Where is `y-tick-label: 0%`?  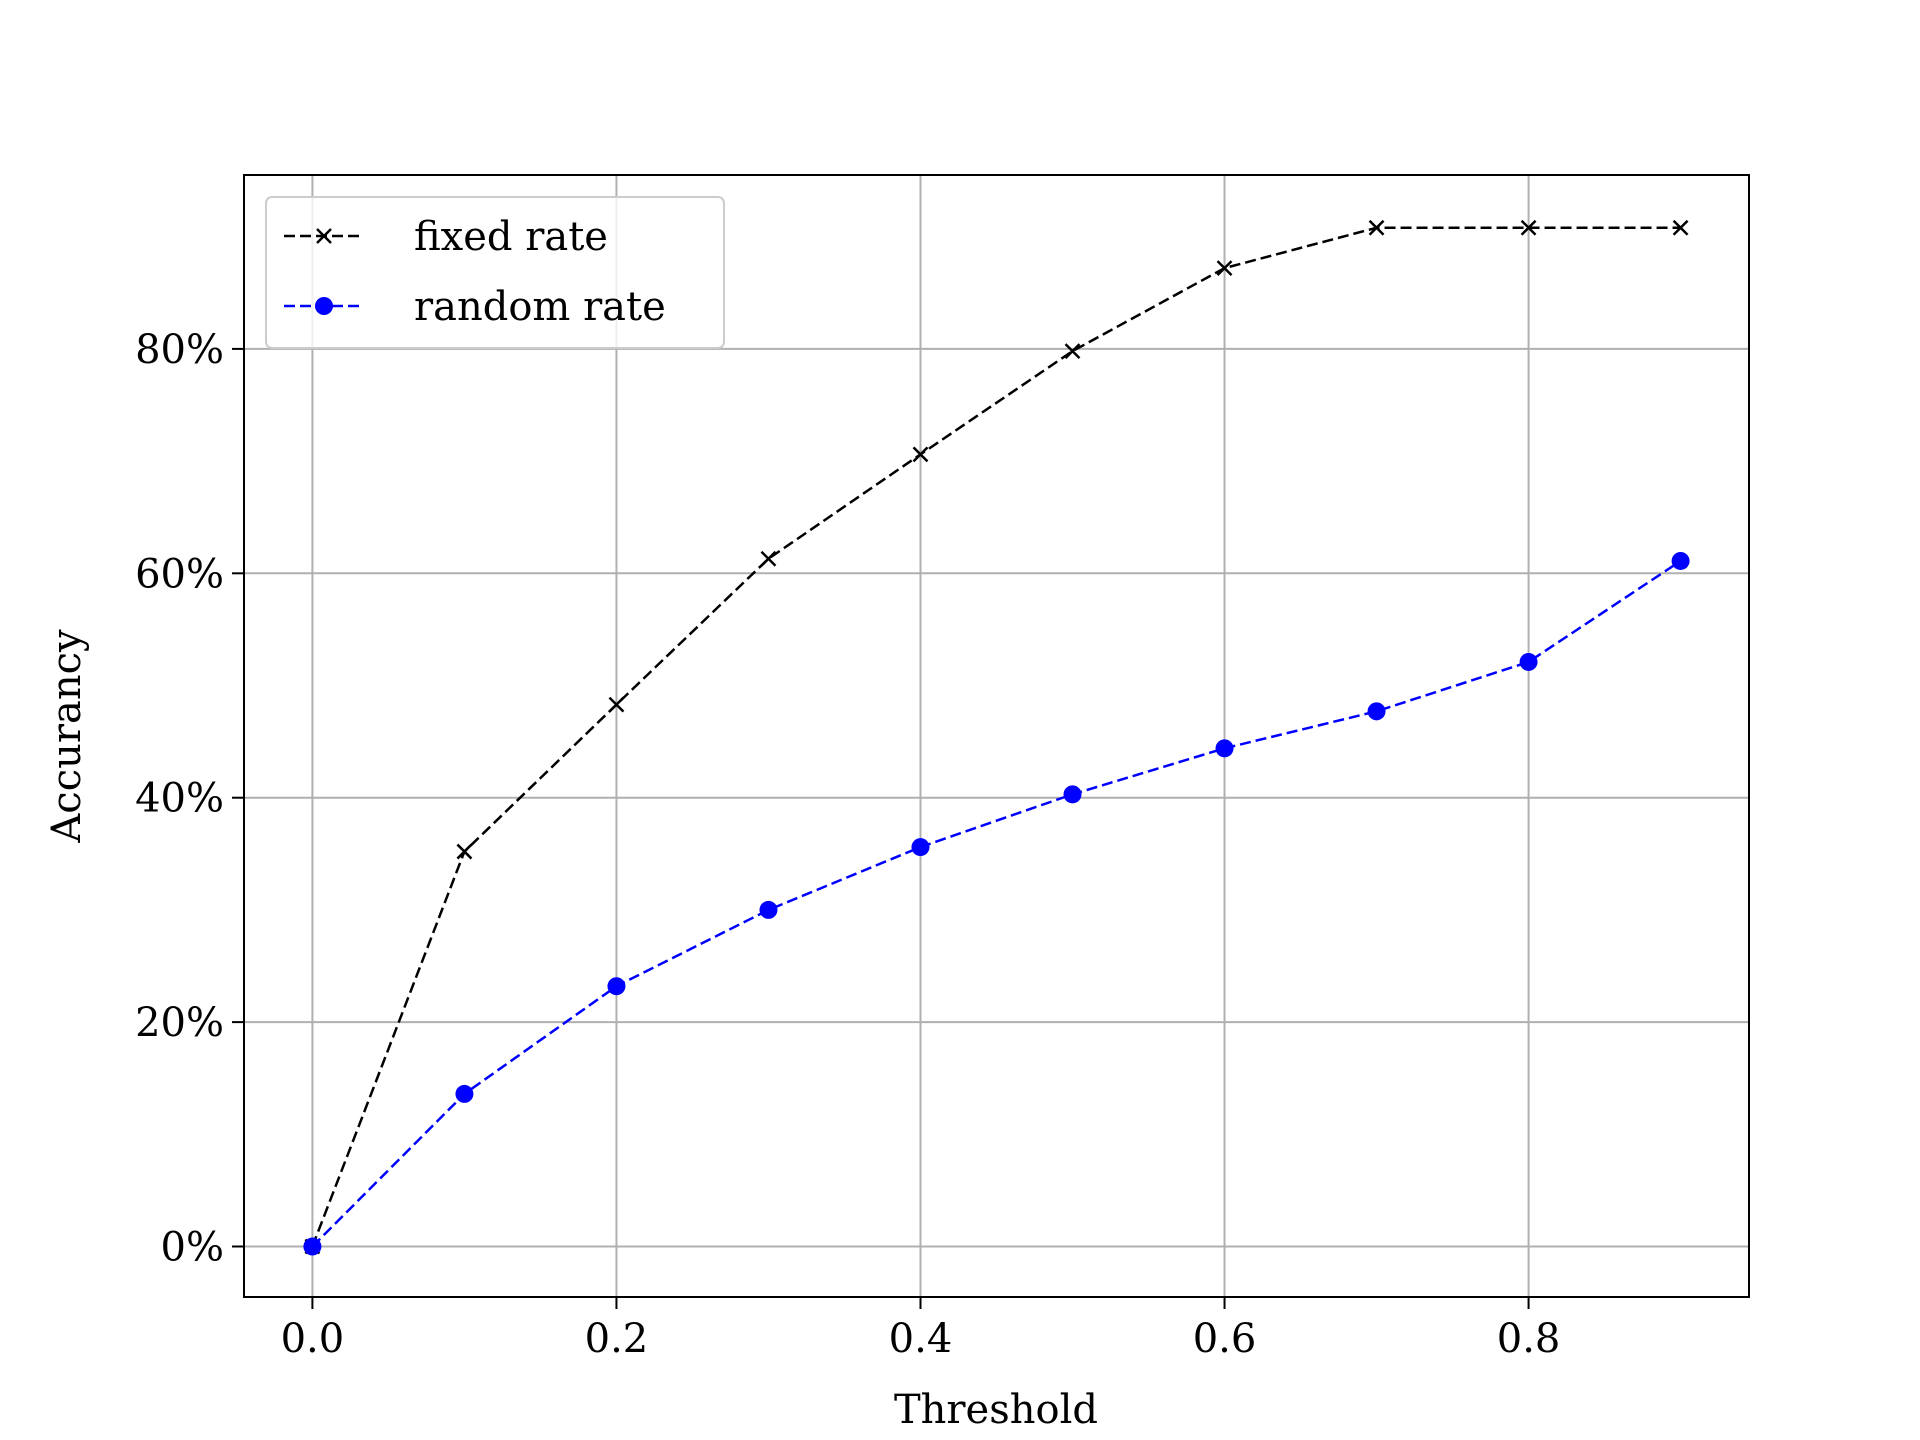
y-tick-label: 0% is located at coordinates (192, 1248).